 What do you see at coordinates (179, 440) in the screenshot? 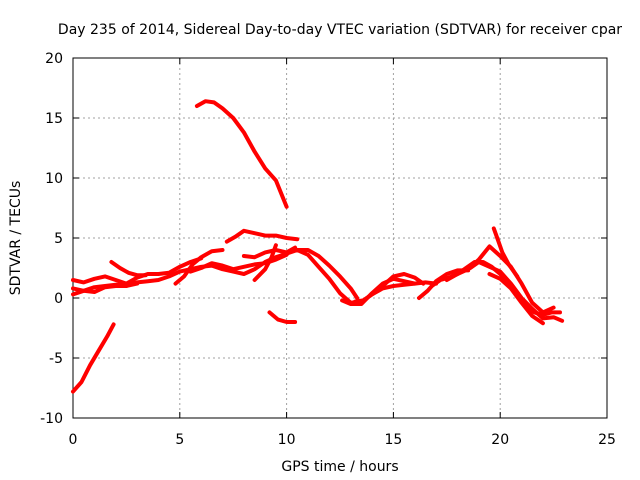
I see `x-tick-label: 5` at bounding box center [179, 440].